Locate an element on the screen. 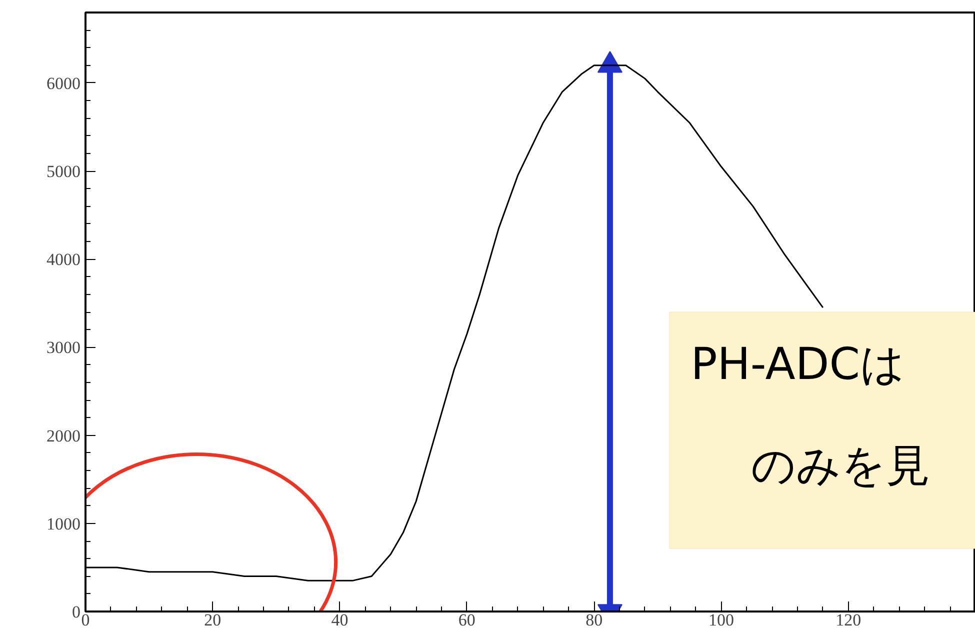 Image resolution: width=975 pixels, height=641 pixels. annotation: のみを見 is located at coordinates (840, 466).